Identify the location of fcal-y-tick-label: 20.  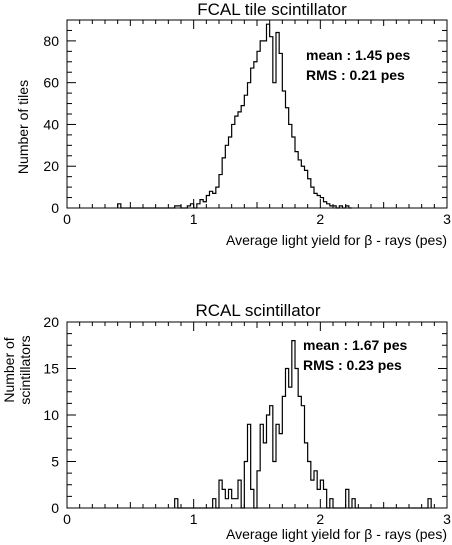
(51, 166).